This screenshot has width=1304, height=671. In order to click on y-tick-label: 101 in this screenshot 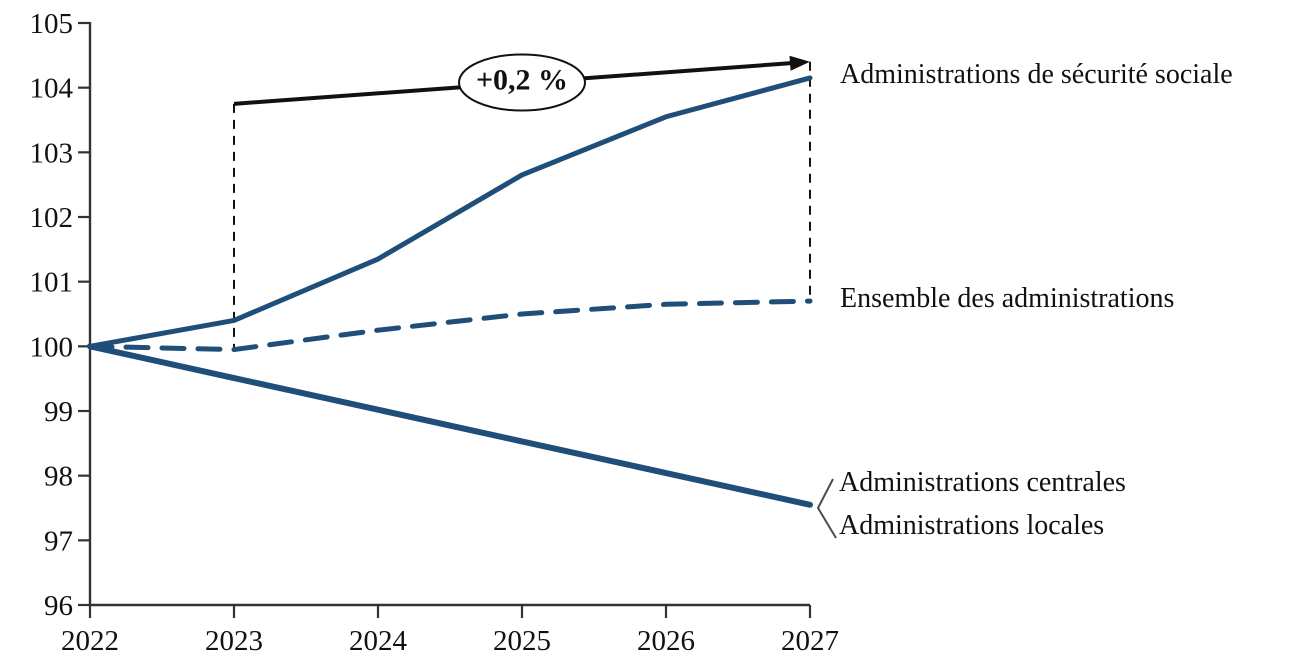, I will do `click(52, 283)`.